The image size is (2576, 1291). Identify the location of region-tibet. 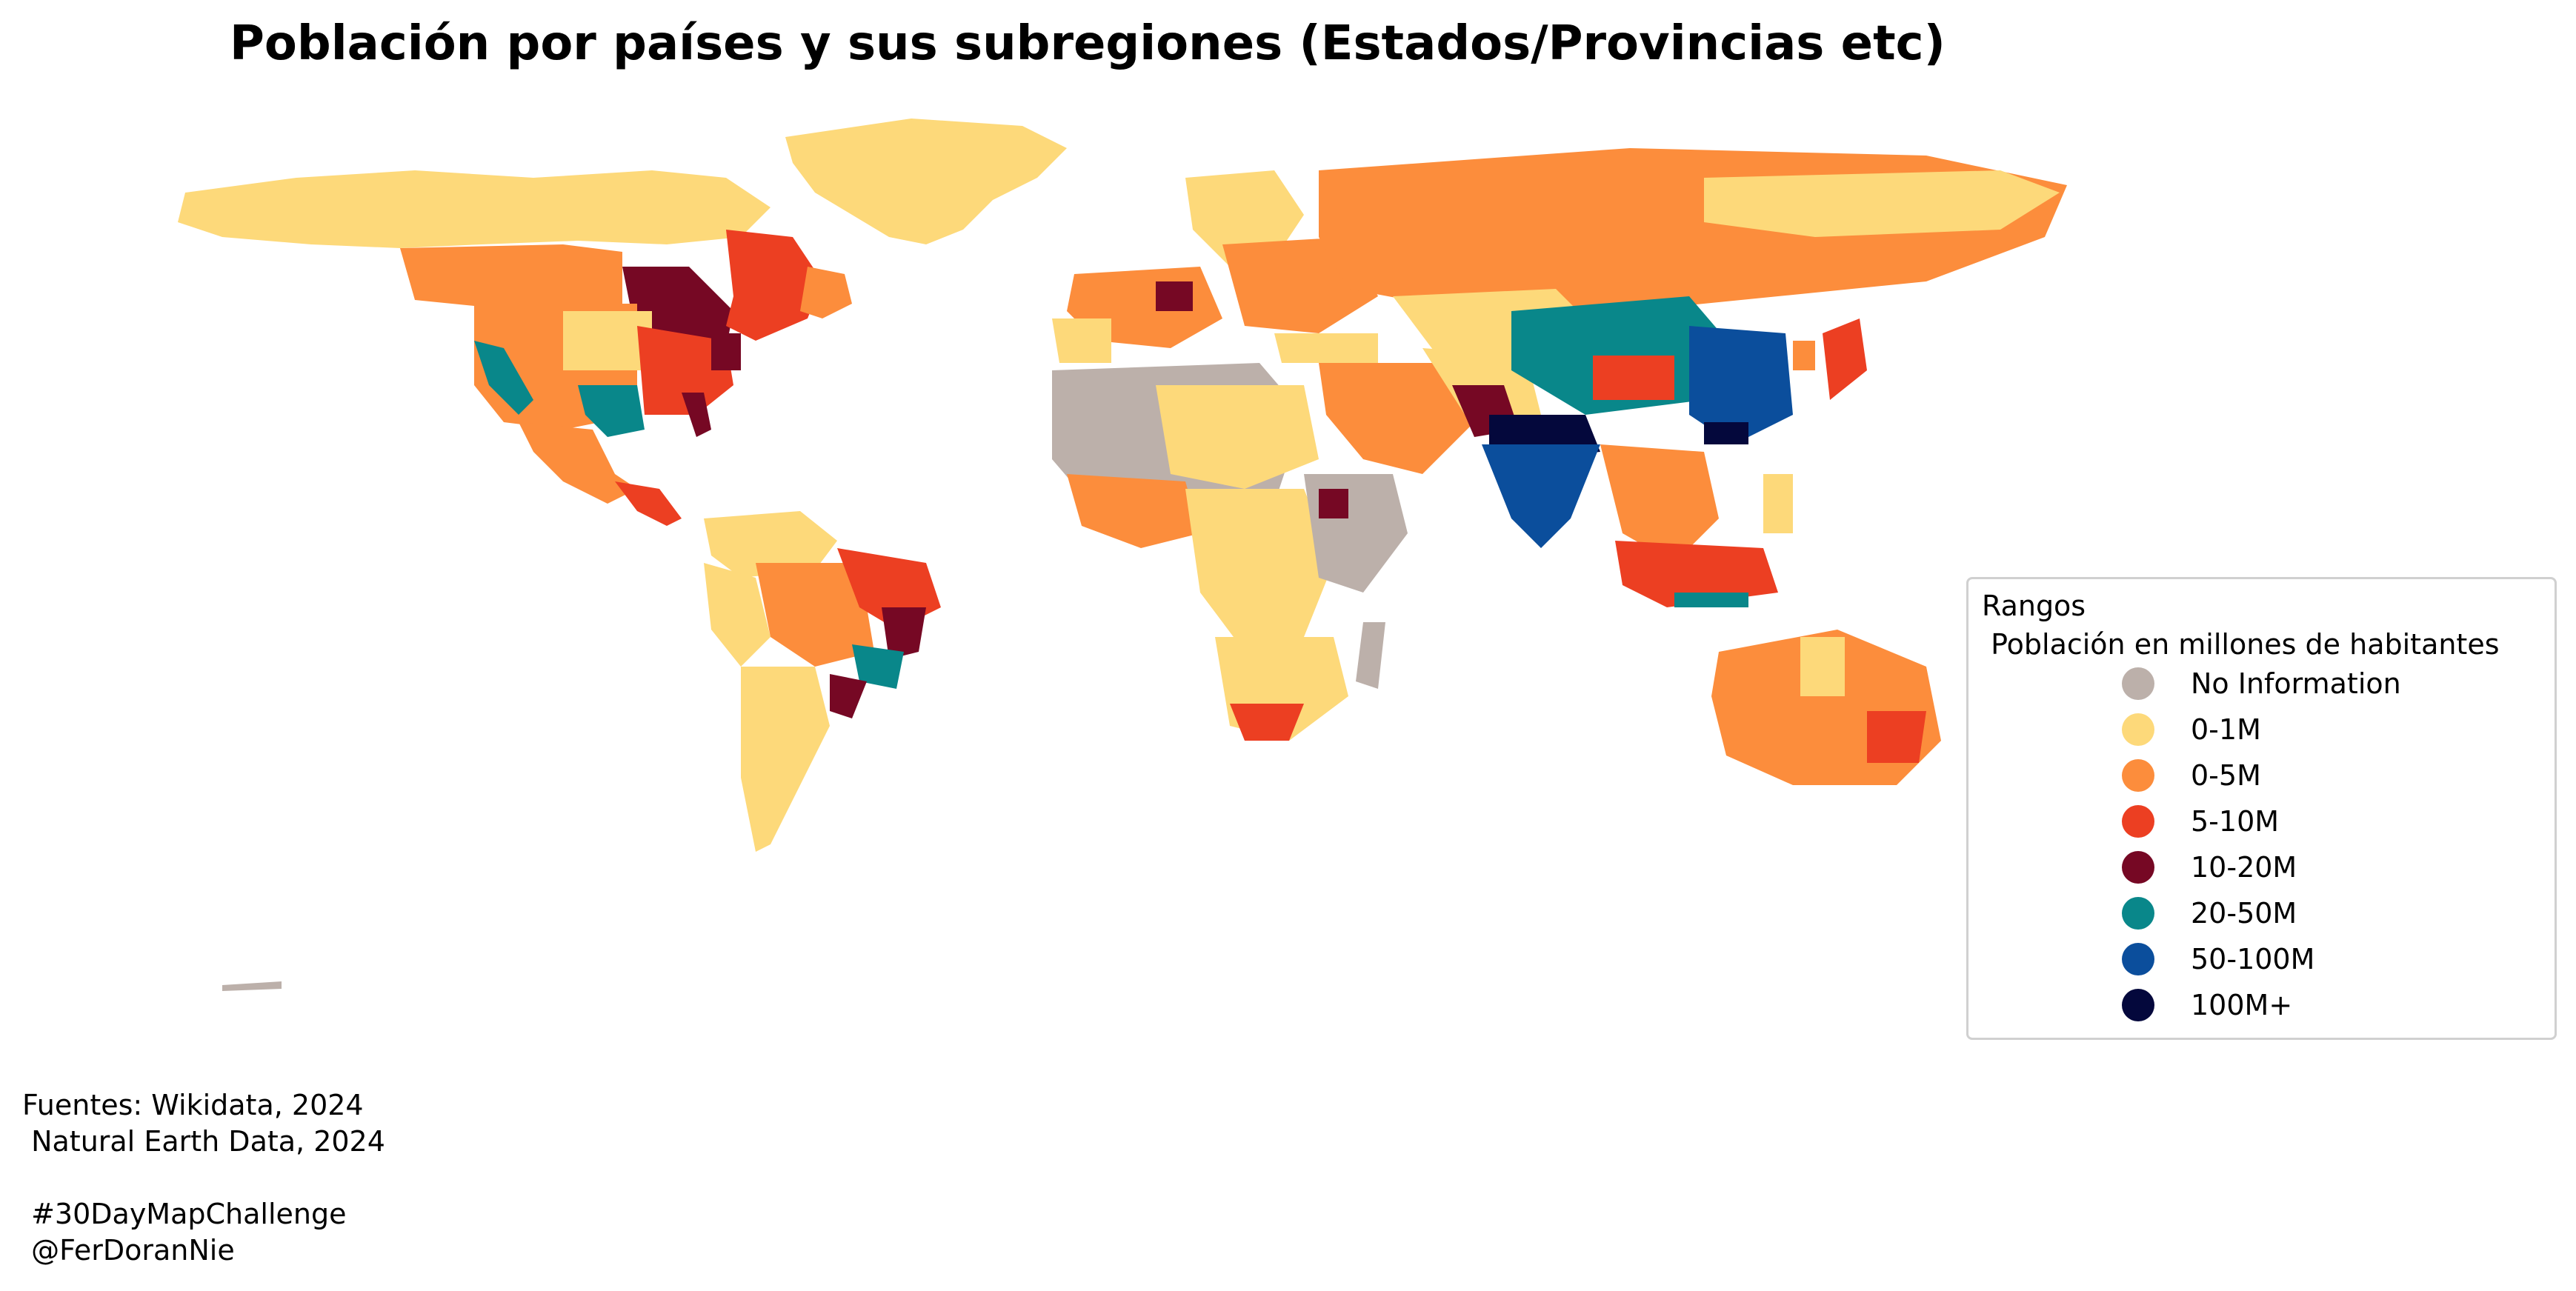
(1633, 378).